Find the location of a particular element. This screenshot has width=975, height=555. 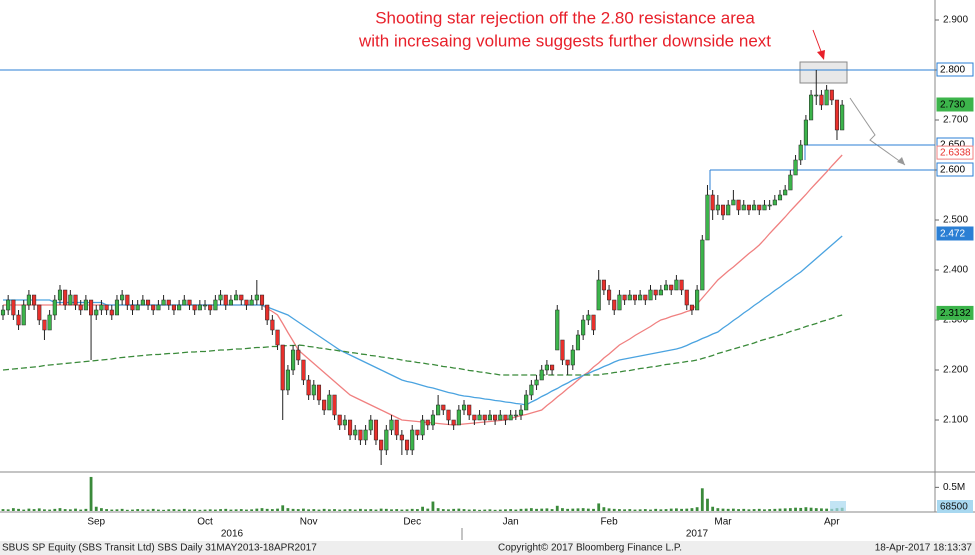

projection-arrow is located at coordinates (877, 131).